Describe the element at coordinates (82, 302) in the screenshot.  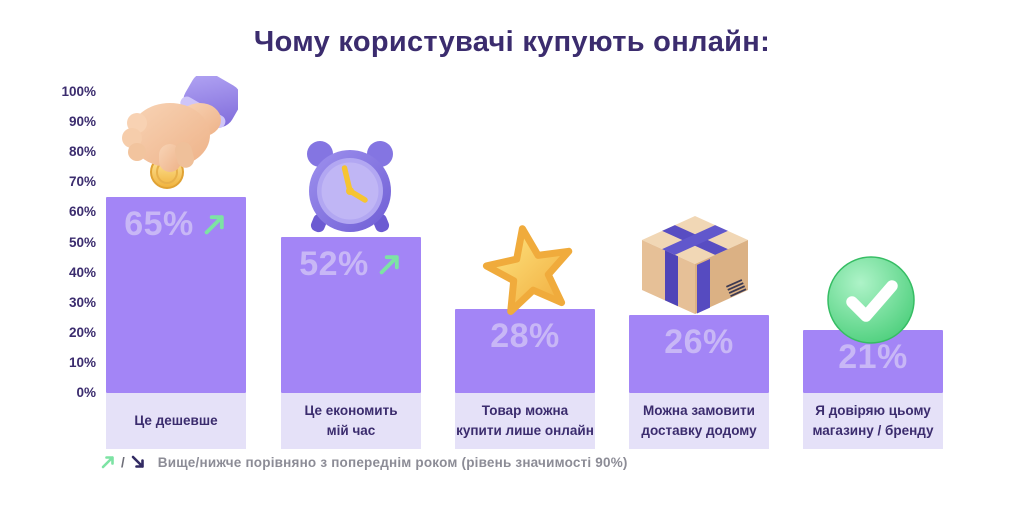
I see `y-tick-label: 30%` at that location.